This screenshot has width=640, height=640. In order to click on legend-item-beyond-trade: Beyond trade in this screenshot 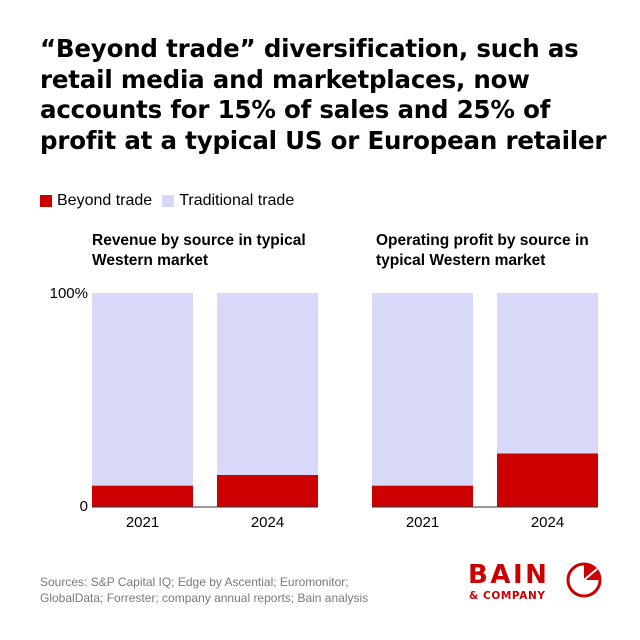, I will do `click(96, 201)`.